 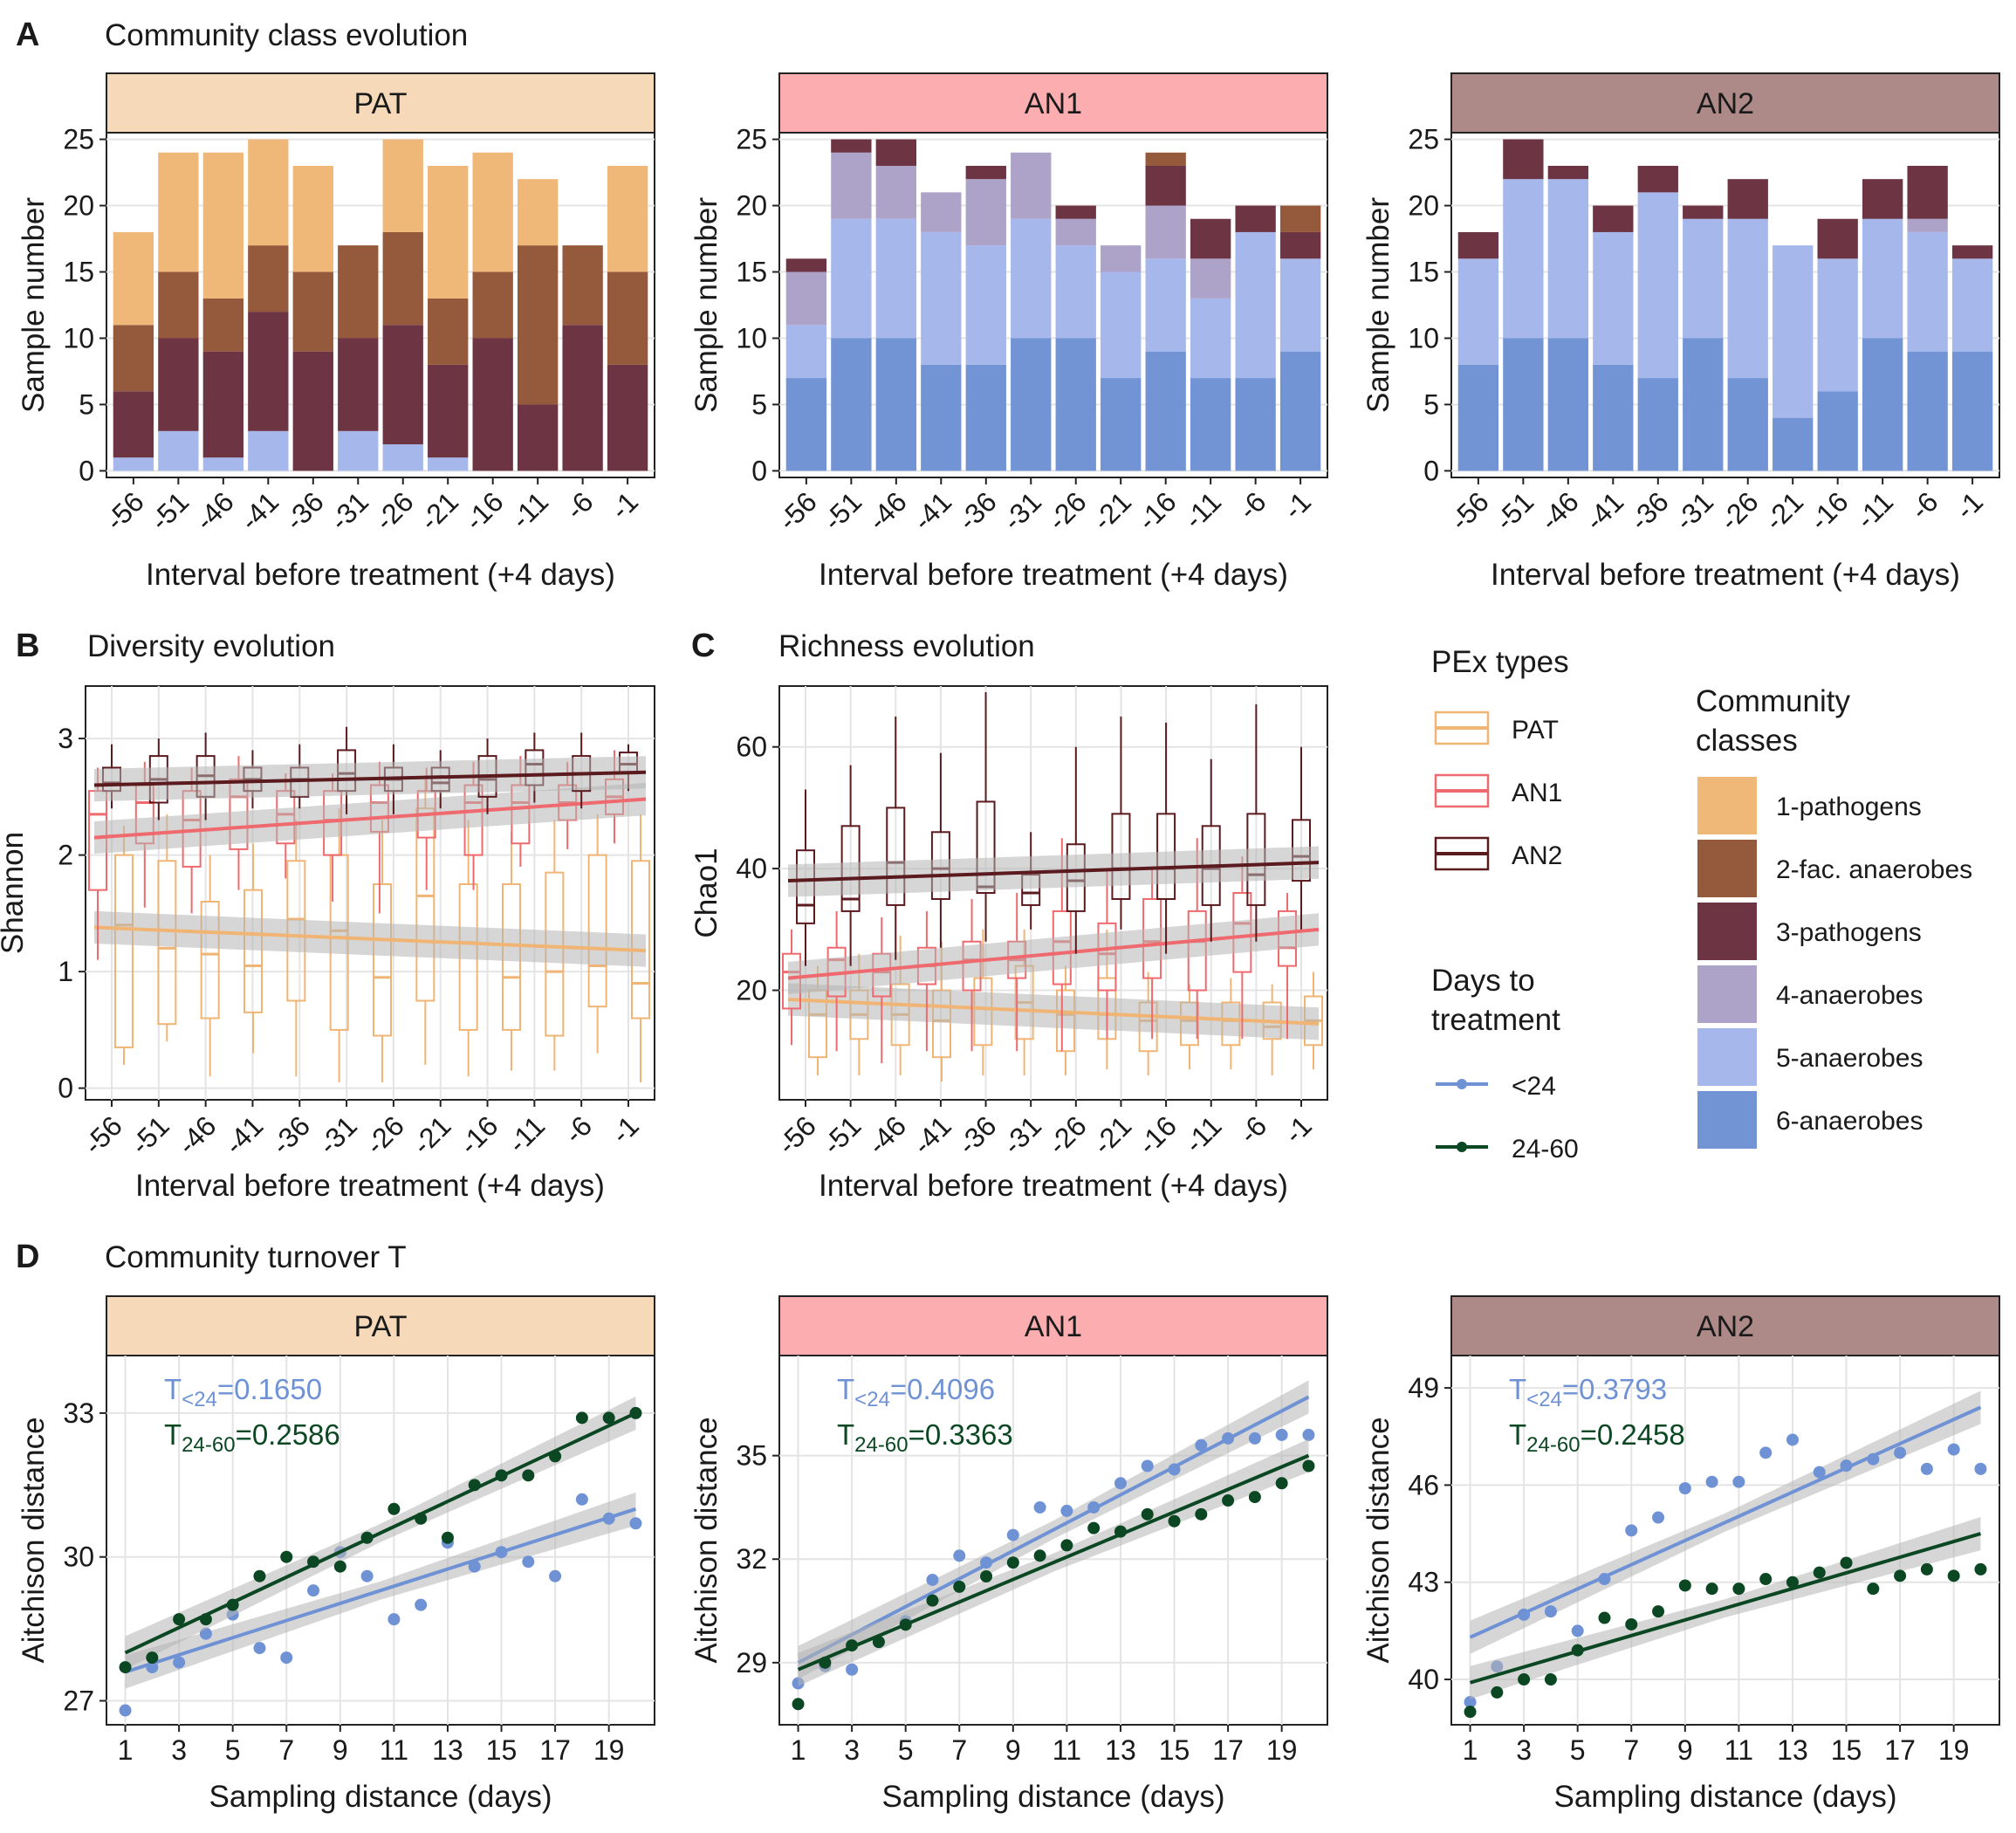 What do you see at coordinates (86, 404) in the screenshot?
I see `y-tick-label: 5` at bounding box center [86, 404].